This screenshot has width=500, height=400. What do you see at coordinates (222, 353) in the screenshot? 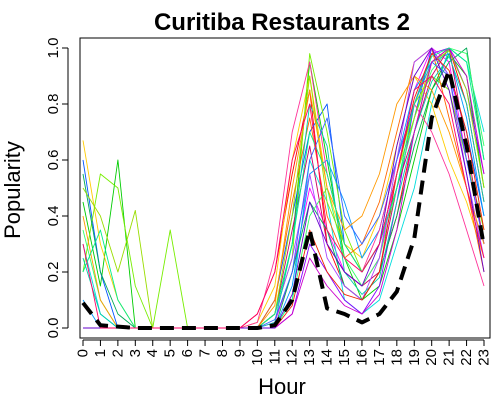
I see `x-tick-label: 8` at bounding box center [222, 353].